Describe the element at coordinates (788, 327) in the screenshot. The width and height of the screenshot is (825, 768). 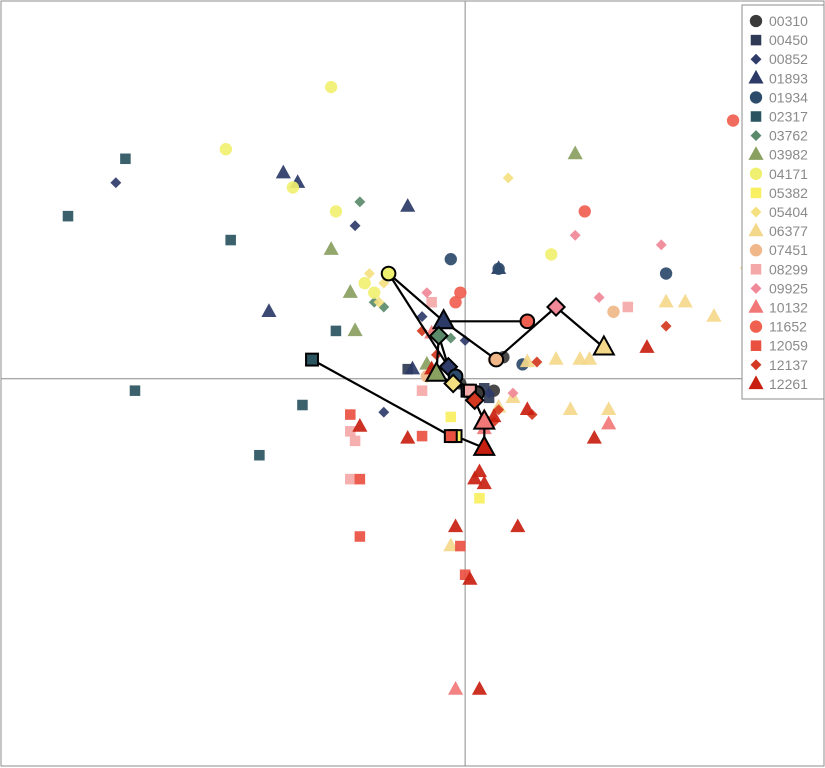
I see `legend-label-11652: 11652` at that location.